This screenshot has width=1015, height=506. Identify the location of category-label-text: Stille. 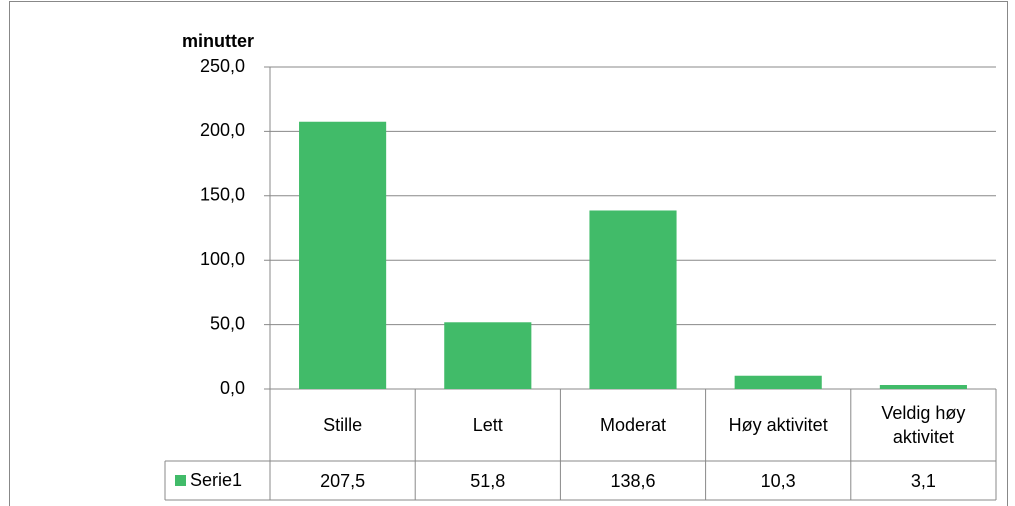
(343, 425).